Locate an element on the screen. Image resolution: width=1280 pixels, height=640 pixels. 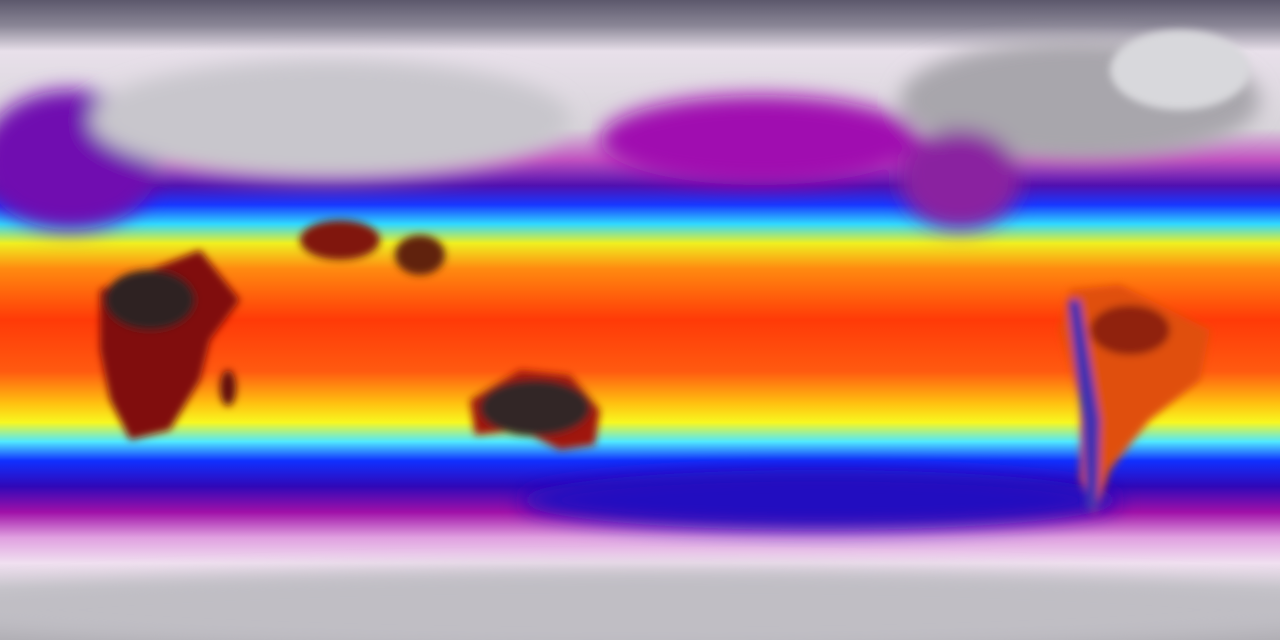
andes-cold-strip is located at coordinates (1084, 405).